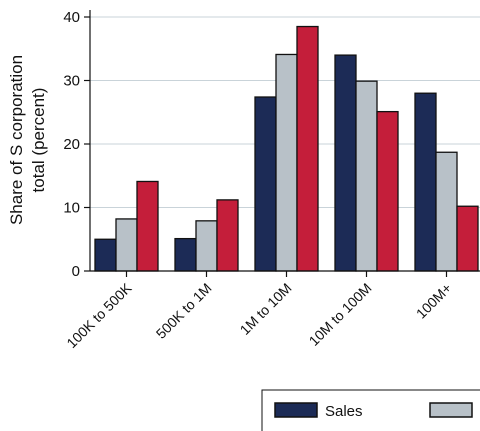 The width and height of the screenshot is (480, 431). Describe the element at coordinates (71, 144) in the screenshot. I see `y-tick-label-20: 20` at that location.